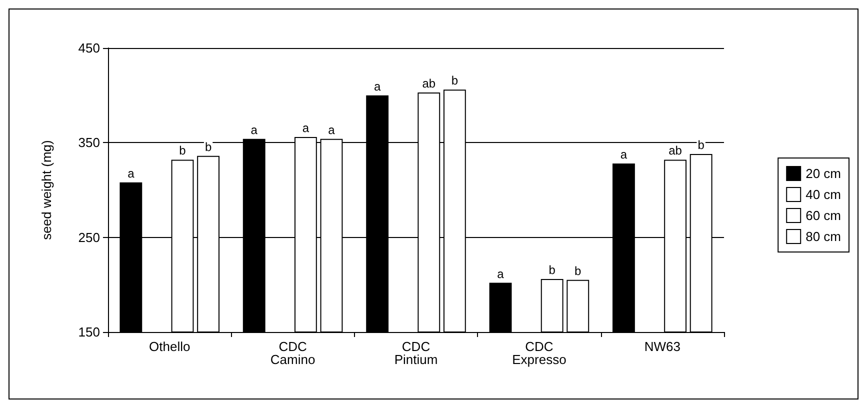 The height and width of the screenshot is (410, 867). What do you see at coordinates (89, 332) in the screenshot?
I see `y-tick-label: 150` at bounding box center [89, 332].